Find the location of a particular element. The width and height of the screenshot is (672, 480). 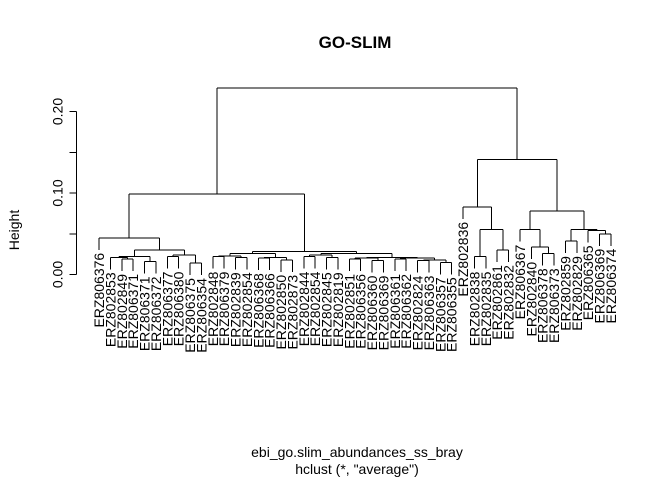

x-axis-label: ebi_go.slim_abundances_ss_bray is located at coordinates (357, 452).